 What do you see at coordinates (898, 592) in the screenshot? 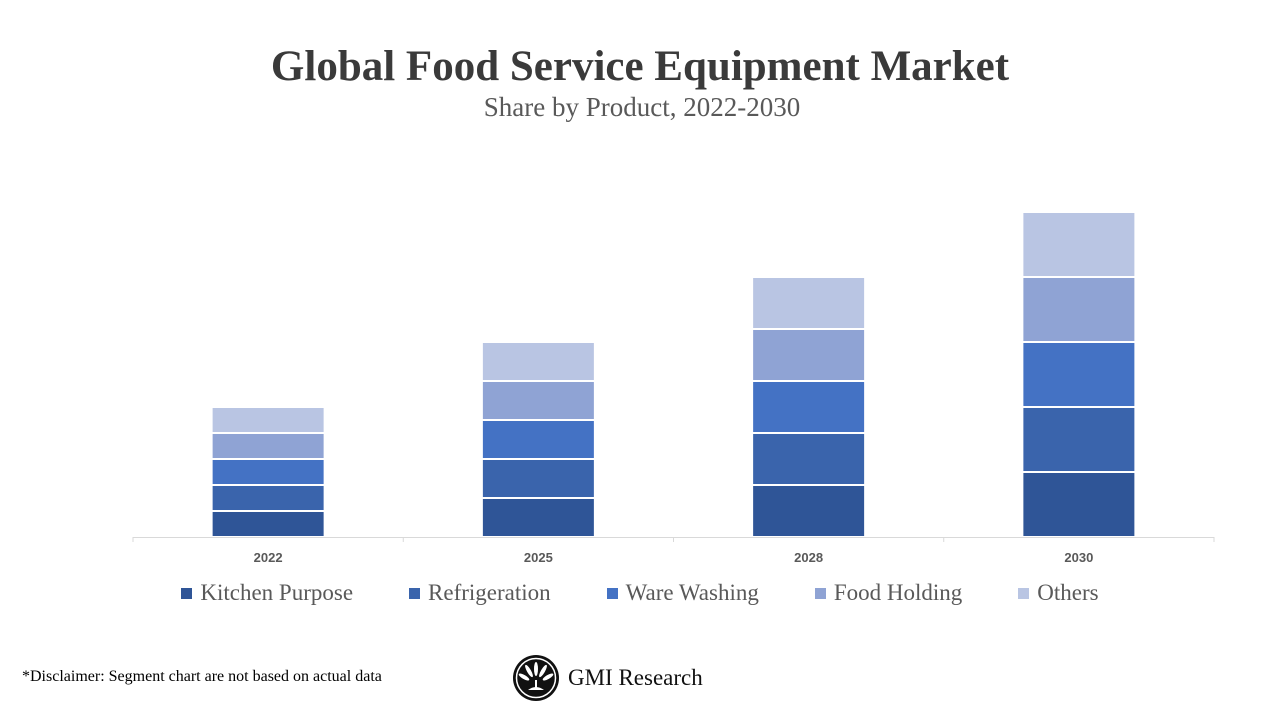
I see `legend-label: Food Holding` at bounding box center [898, 592].